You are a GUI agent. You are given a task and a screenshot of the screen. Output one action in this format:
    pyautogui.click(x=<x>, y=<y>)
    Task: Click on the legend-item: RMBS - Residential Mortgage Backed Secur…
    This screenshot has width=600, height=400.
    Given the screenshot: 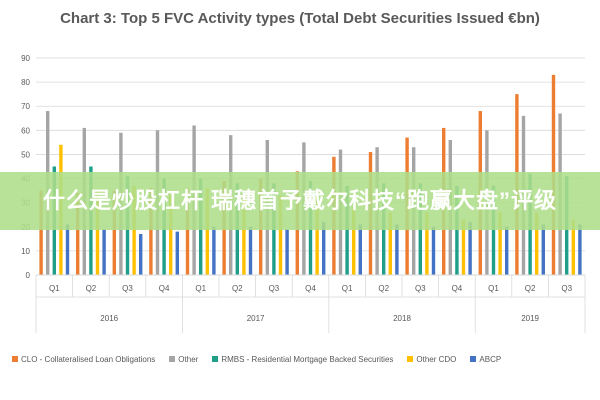 What is the action you would take?
    pyautogui.click(x=302, y=359)
    